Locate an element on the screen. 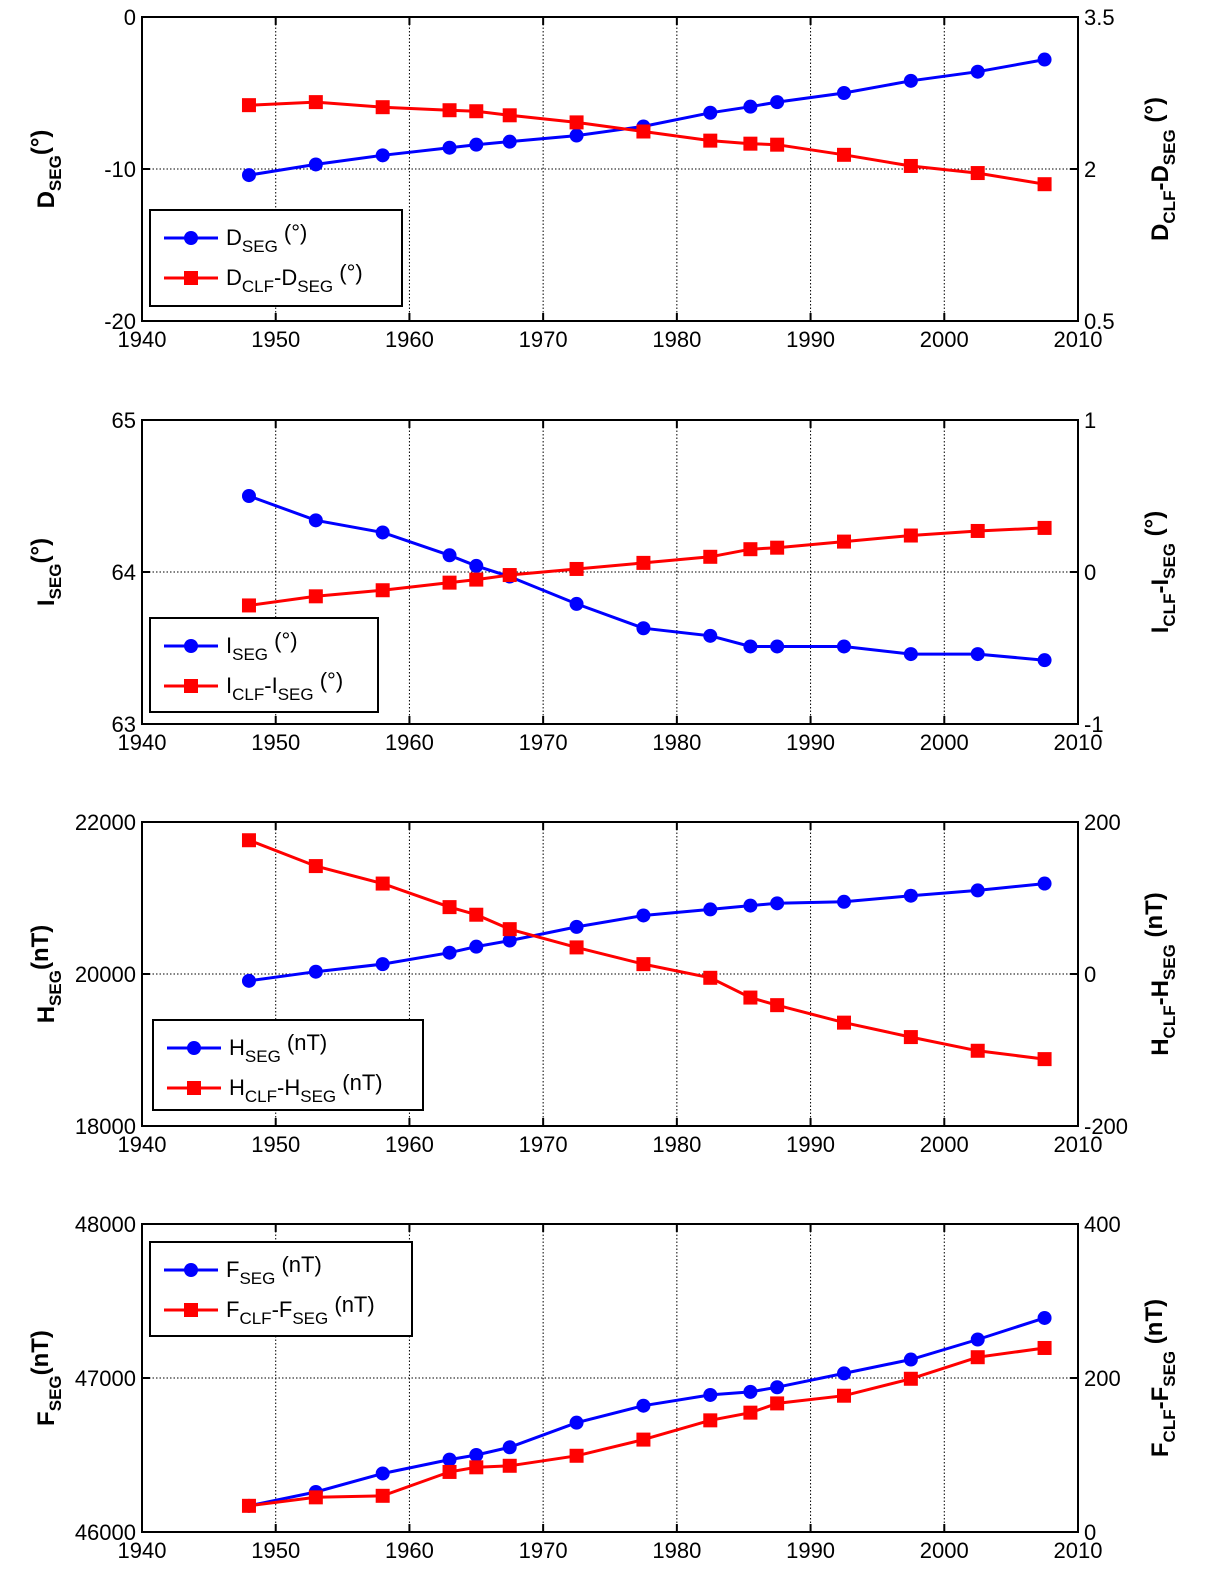  legend-label: ICLF-ISEG (°) is located at coordinates (284, 686).